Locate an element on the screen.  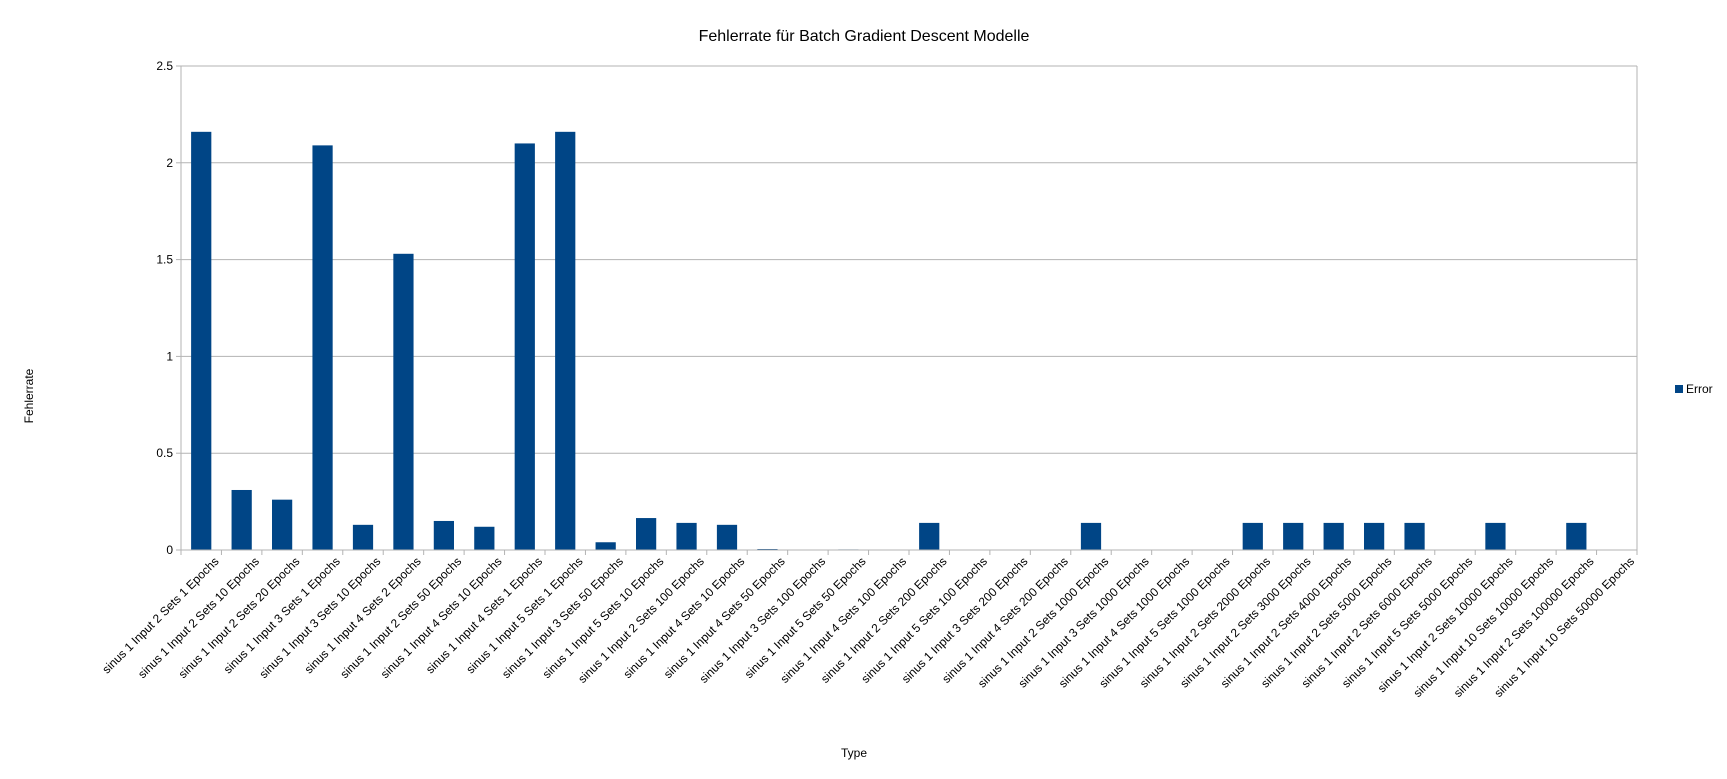
y-tick-labels: 0 0.5 1 1.5 2 2.5 is located at coordinates (164, 308).